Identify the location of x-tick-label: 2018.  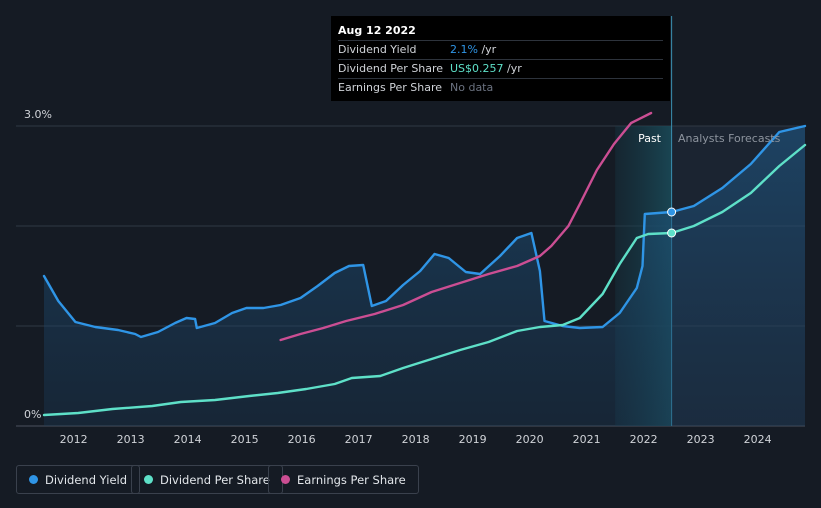
(416, 439).